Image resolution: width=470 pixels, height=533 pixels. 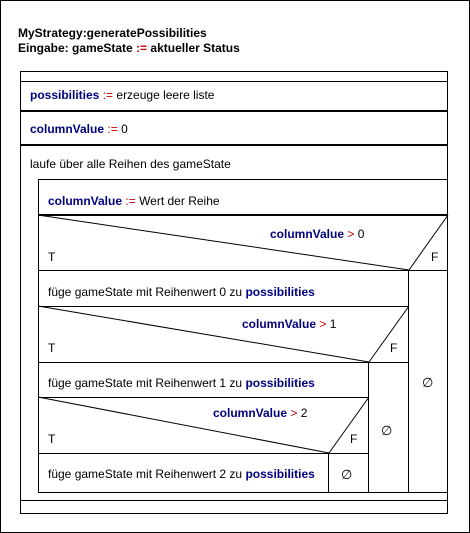 I want to click on input-var: gameState, so click(x=102, y=48).